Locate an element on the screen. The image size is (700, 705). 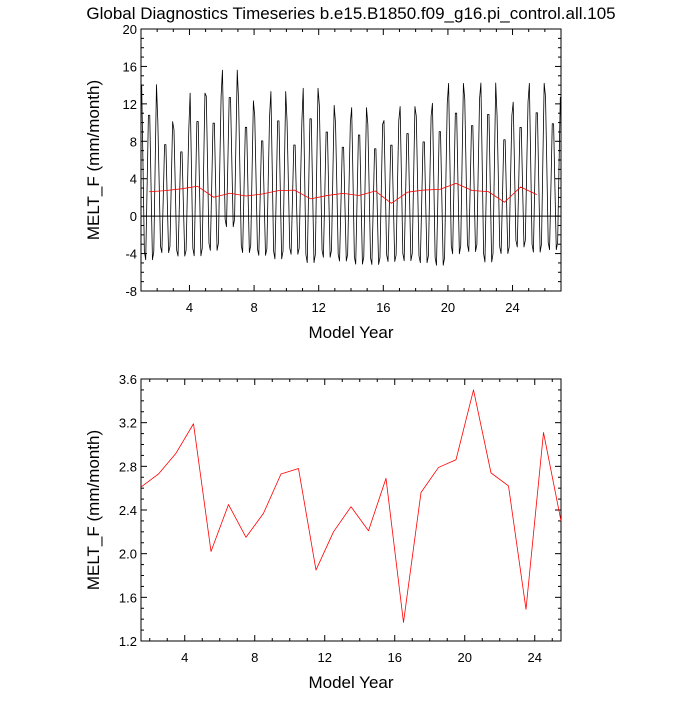
bottom-y-tick-label: 3.6 is located at coordinates (128, 379).